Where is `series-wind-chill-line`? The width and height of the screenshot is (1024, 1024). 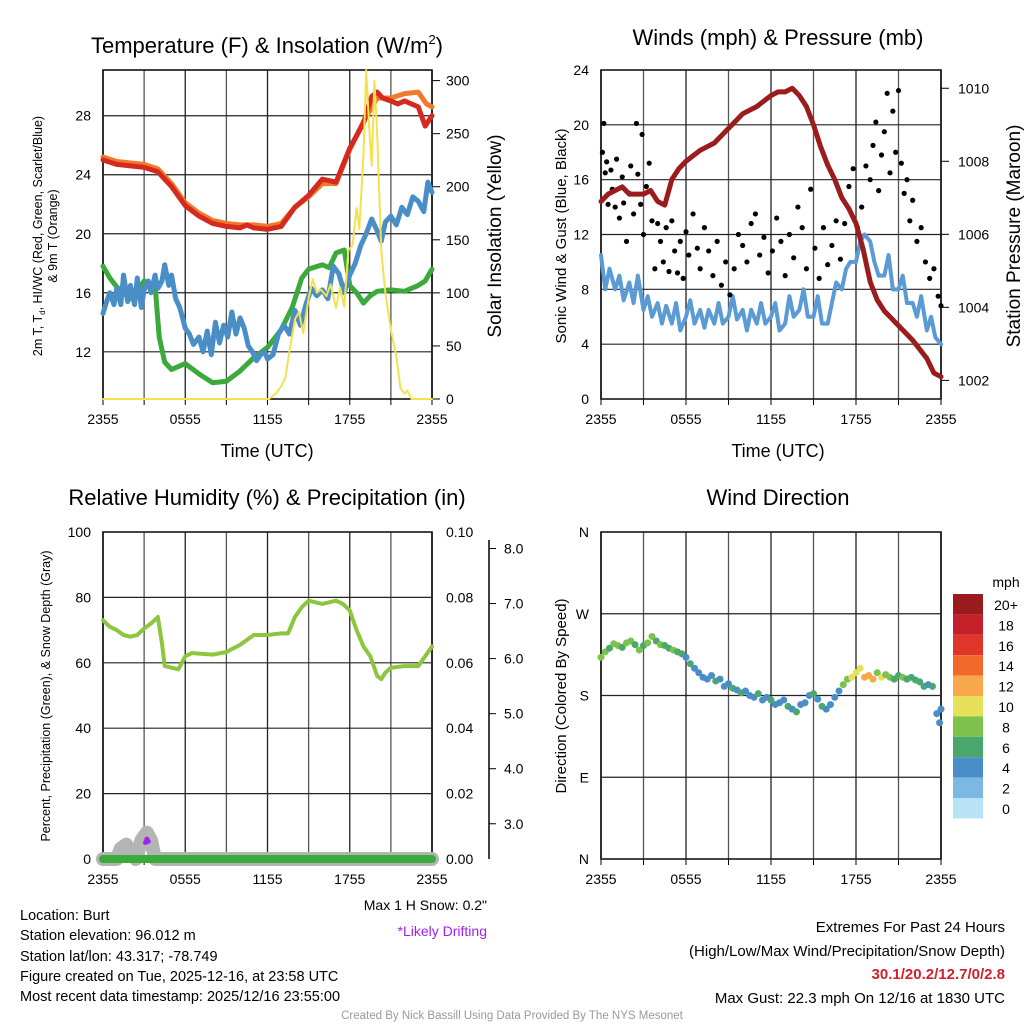 series-wind-chill-line is located at coordinates (267, 271).